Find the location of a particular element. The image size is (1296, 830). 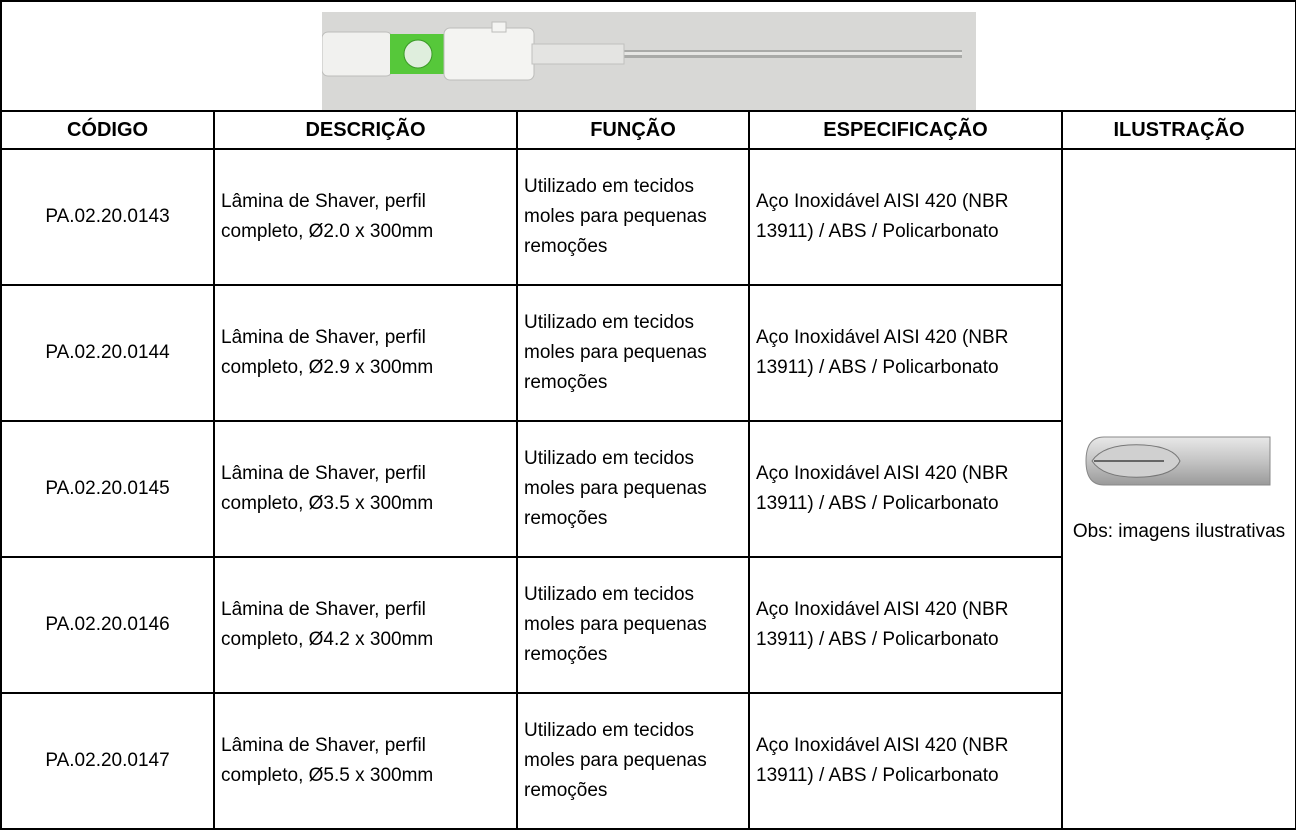

product-photo-cell is located at coordinates (648, 56).